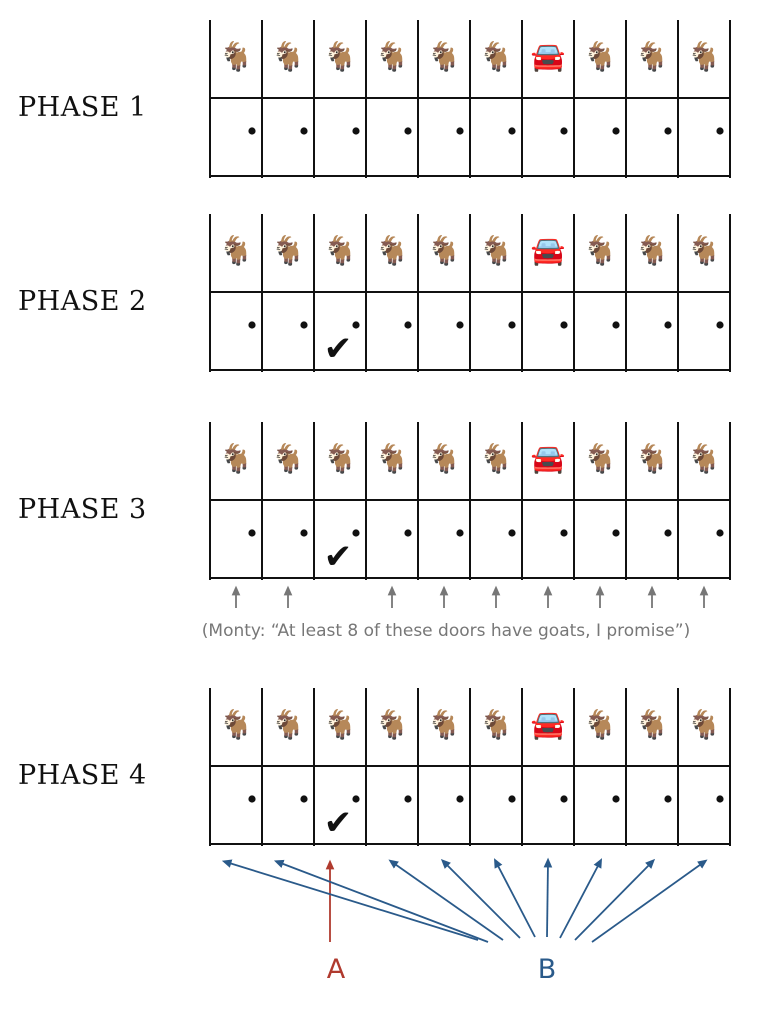 Image resolution: width=770 pixels, height=1024 pixels. What do you see at coordinates (82, 775) in the screenshot?
I see `phase-label: PHASE 4` at bounding box center [82, 775].